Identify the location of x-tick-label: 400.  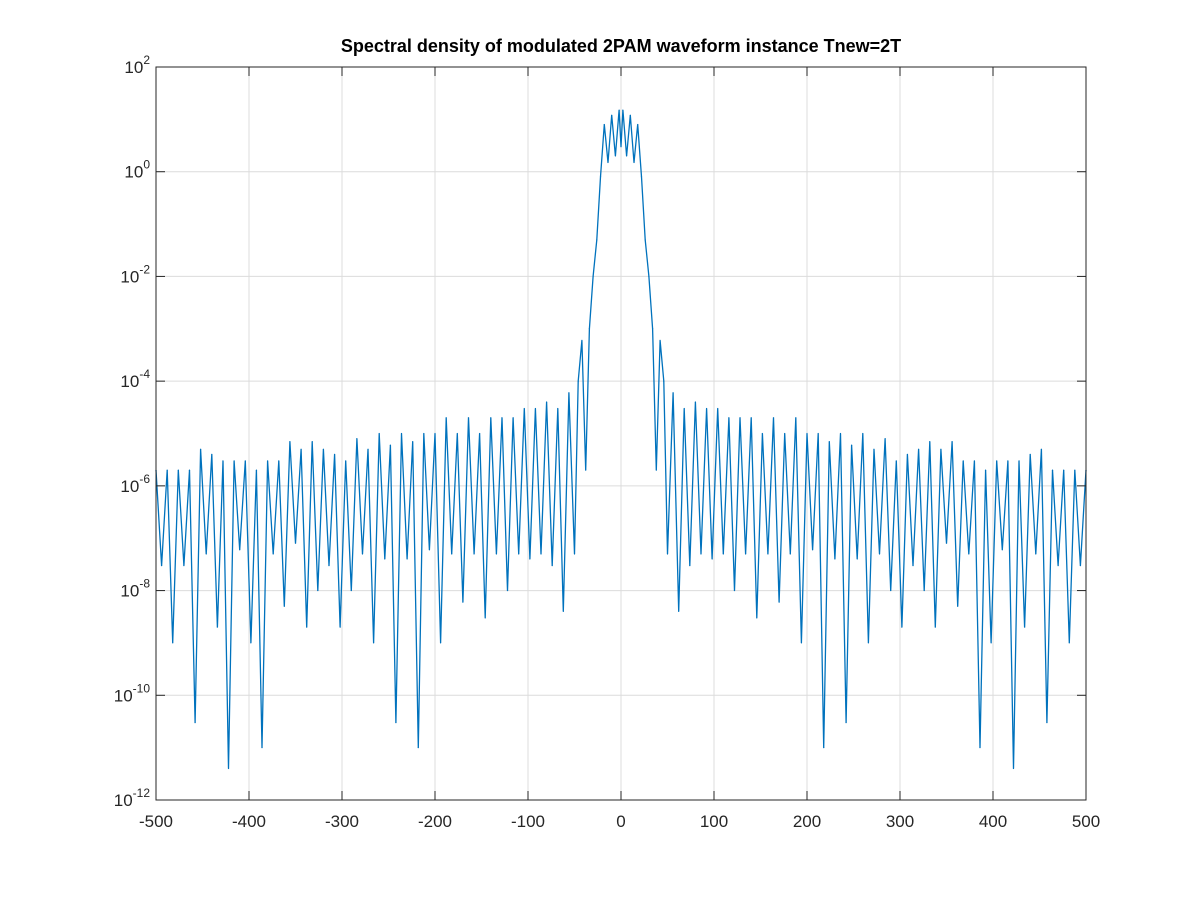
(993, 821).